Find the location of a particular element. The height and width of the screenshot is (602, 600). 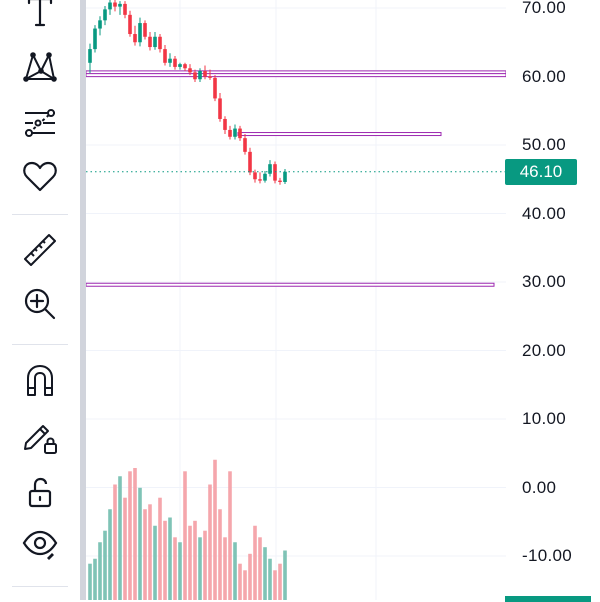

price-tick-label: 0.00 is located at coordinates (539, 487).